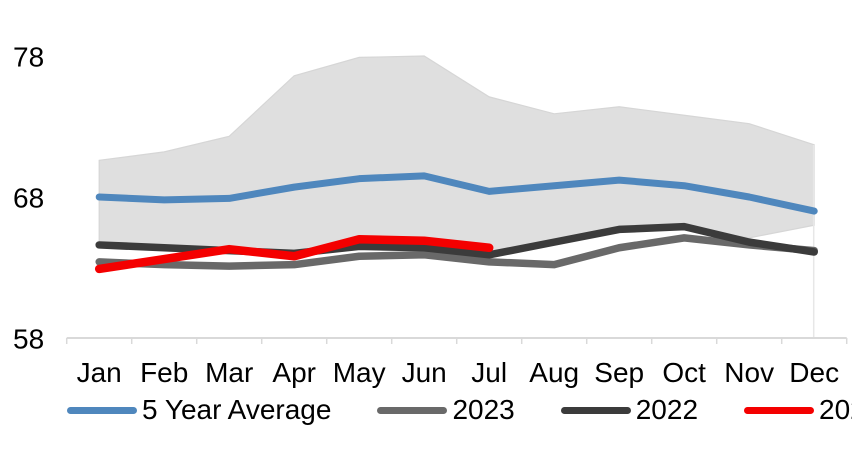 This screenshot has height=458, width=852. Describe the element at coordinates (619, 372) in the screenshot. I see `x-axis-label: Sep` at that location.